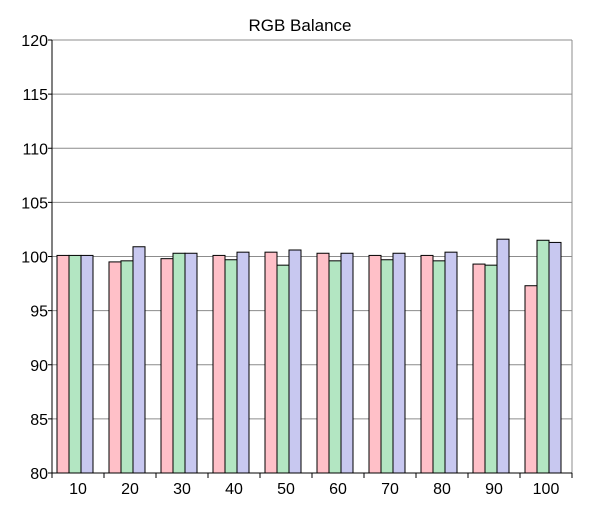 This screenshot has width=600, height=509. I want to click on y-tick-label: 90, so click(39, 366).